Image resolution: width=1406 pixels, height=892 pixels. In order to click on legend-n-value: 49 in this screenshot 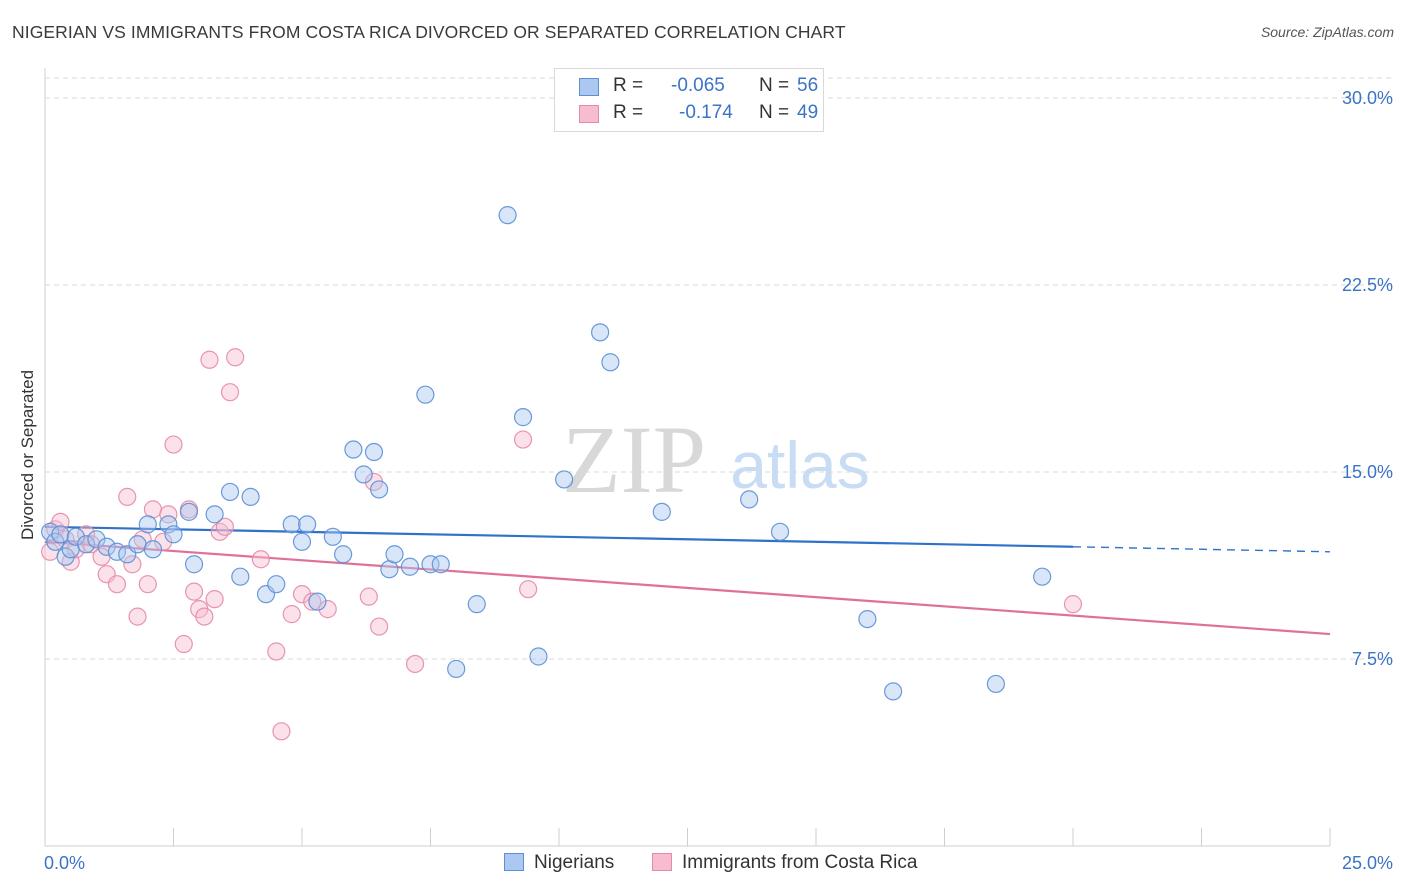, I will do `click(808, 112)`.